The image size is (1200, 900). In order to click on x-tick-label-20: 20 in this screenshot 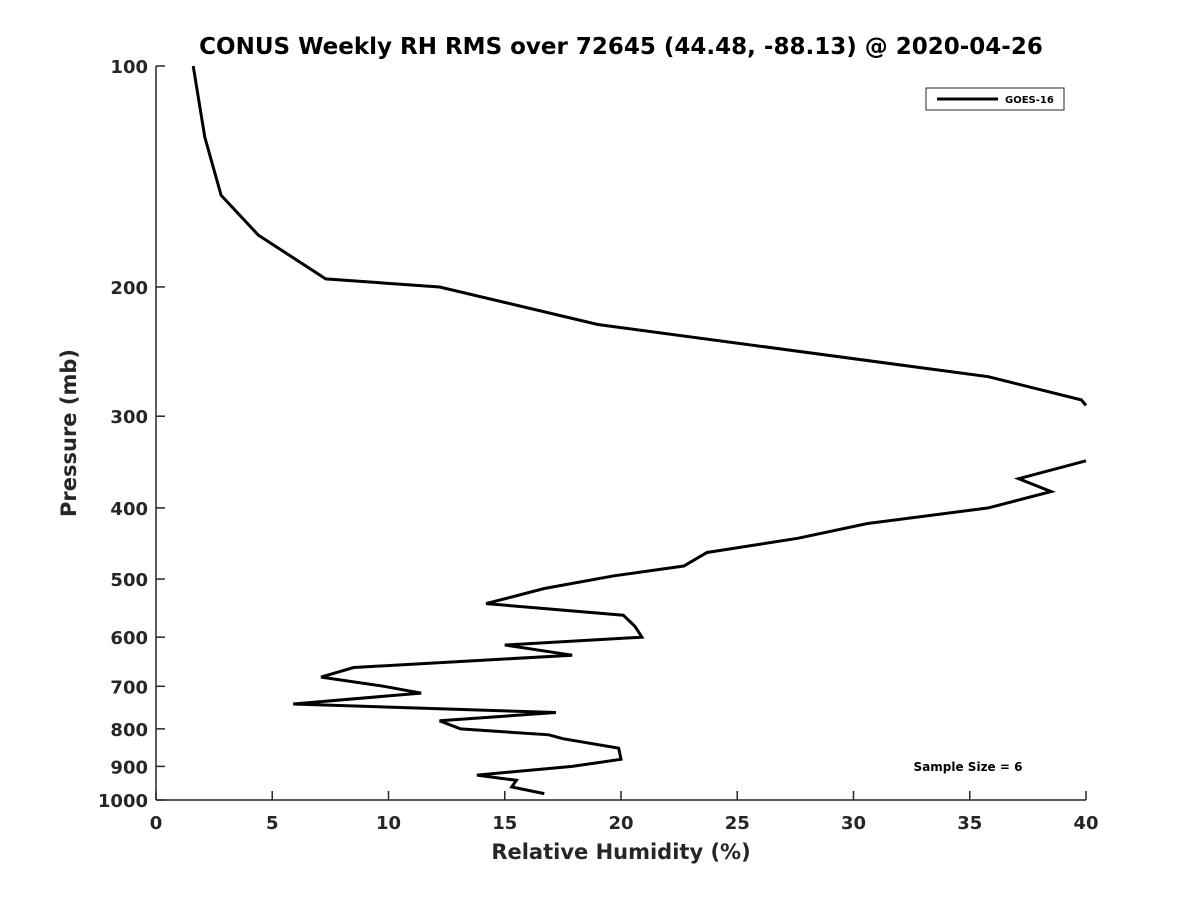, I will do `click(620, 823)`.